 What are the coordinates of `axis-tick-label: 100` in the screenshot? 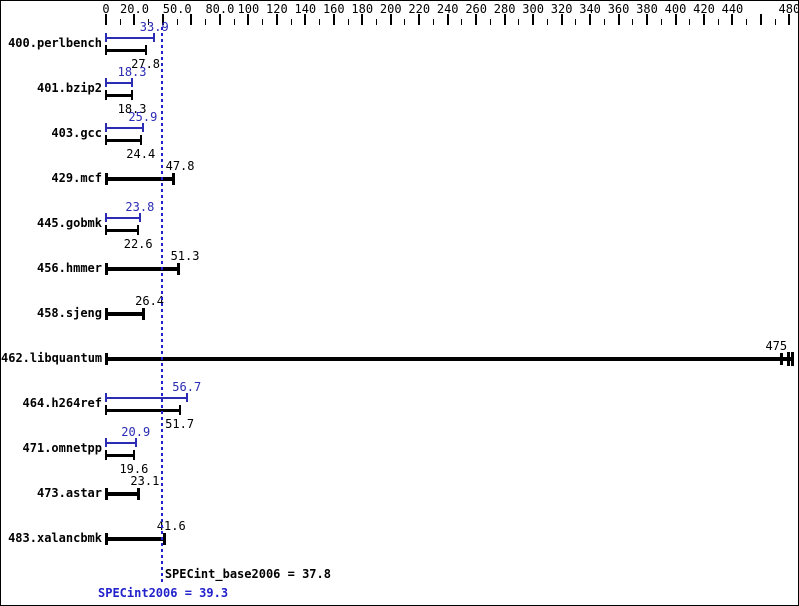 It's located at (248, 9).